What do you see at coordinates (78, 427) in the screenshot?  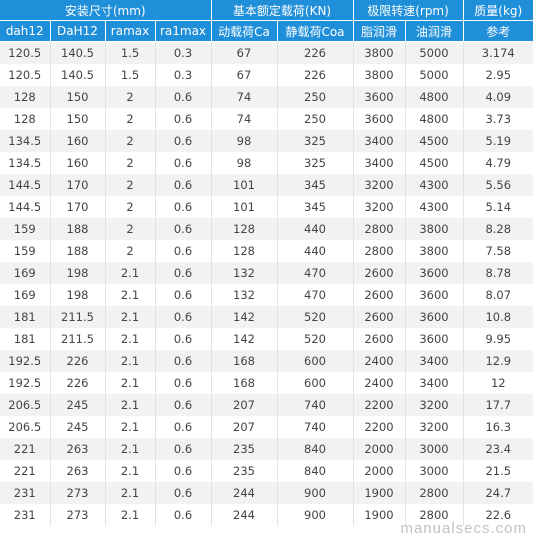 I see `table-cell: 245` at bounding box center [78, 427].